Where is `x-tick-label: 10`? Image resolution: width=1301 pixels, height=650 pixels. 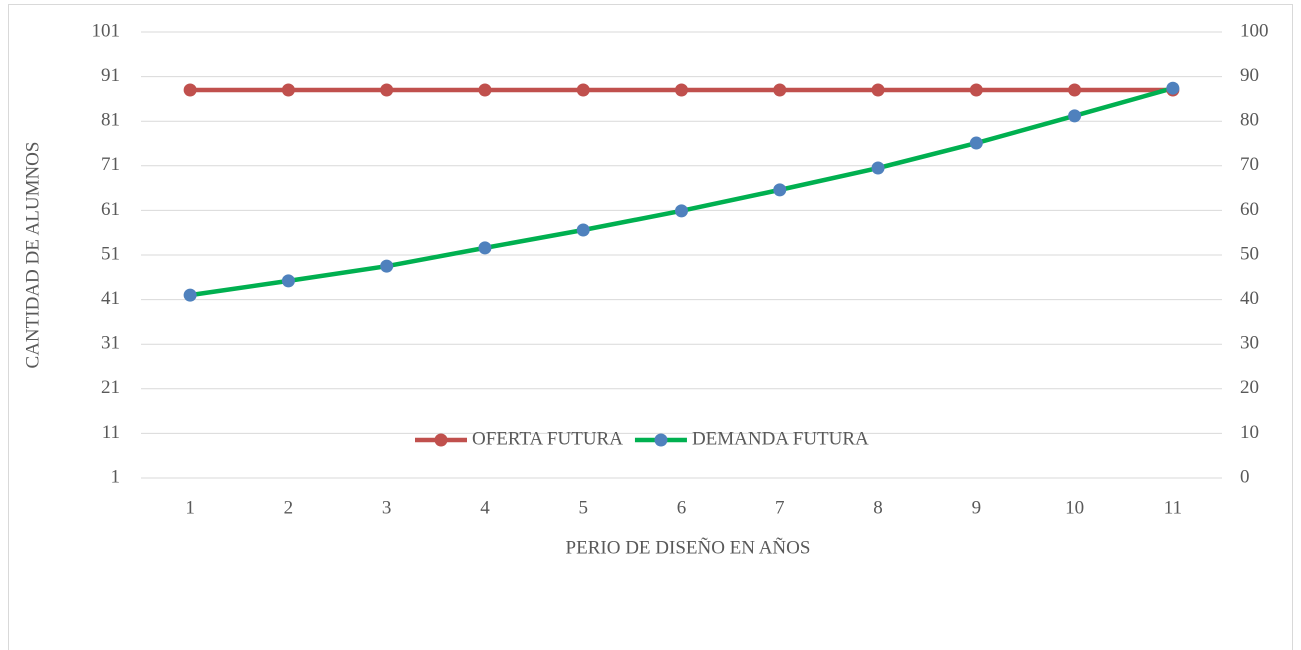 x-tick-label: 10 is located at coordinates (1074, 507).